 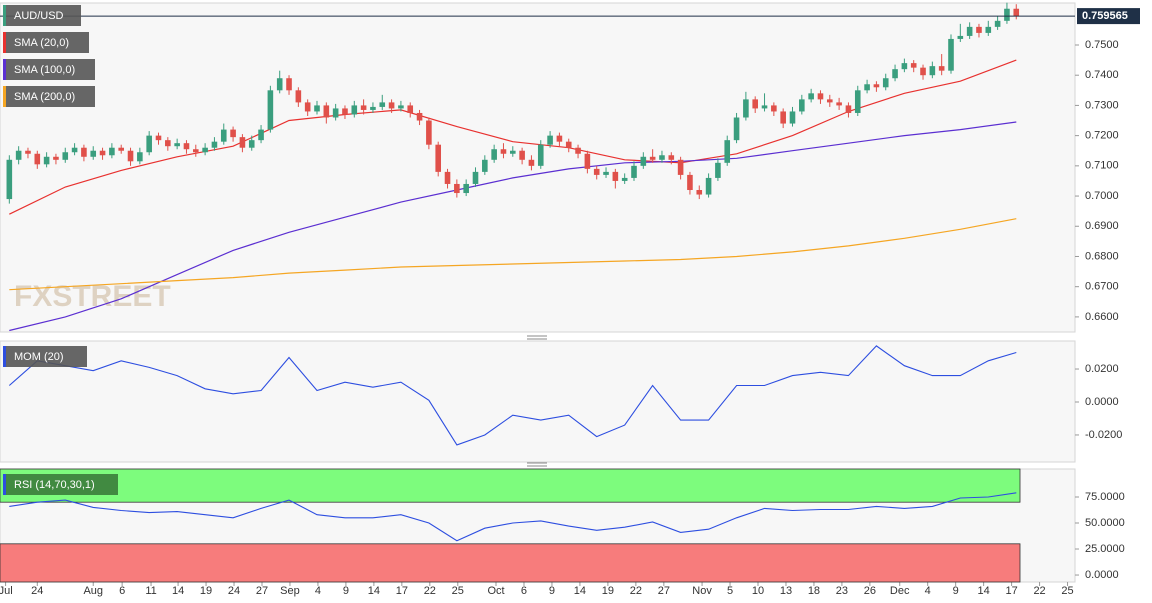 What do you see at coordinates (1102, 287) in the screenshot?
I see `y-tick-label: 0.6700` at bounding box center [1102, 287].